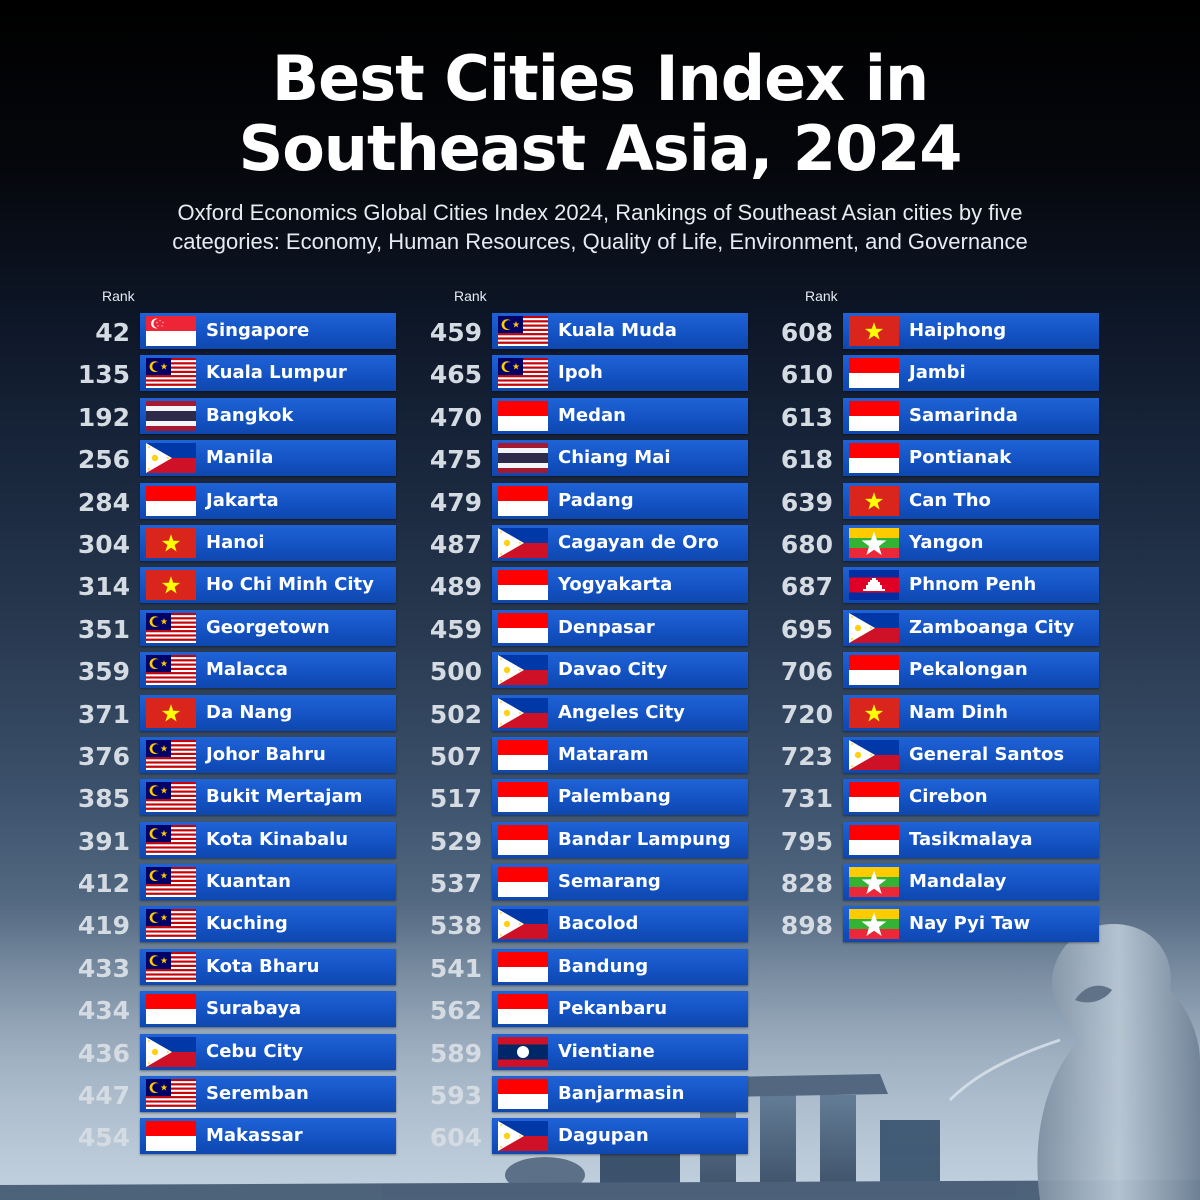  I want to click on city-bar: Georgetown, so click(268, 627).